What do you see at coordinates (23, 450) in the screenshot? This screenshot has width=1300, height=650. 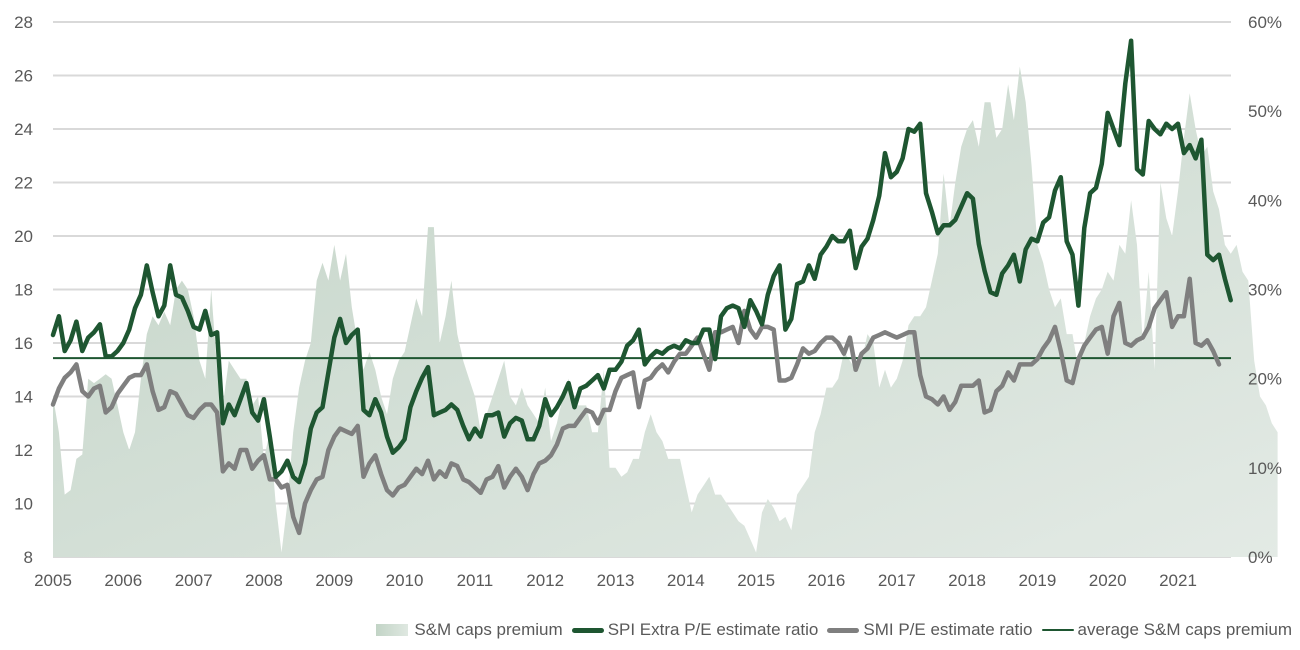 I see `y-tick-label: 12` at bounding box center [23, 450].